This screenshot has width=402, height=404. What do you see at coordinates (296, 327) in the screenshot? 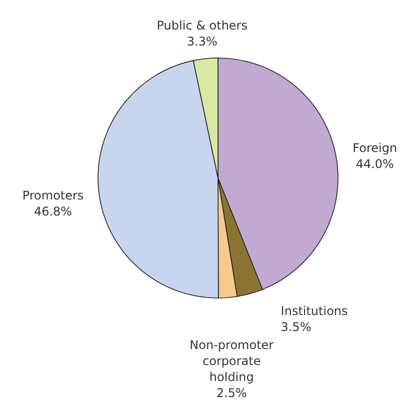
I see `data-label: 3.5%` at bounding box center [296, 327].